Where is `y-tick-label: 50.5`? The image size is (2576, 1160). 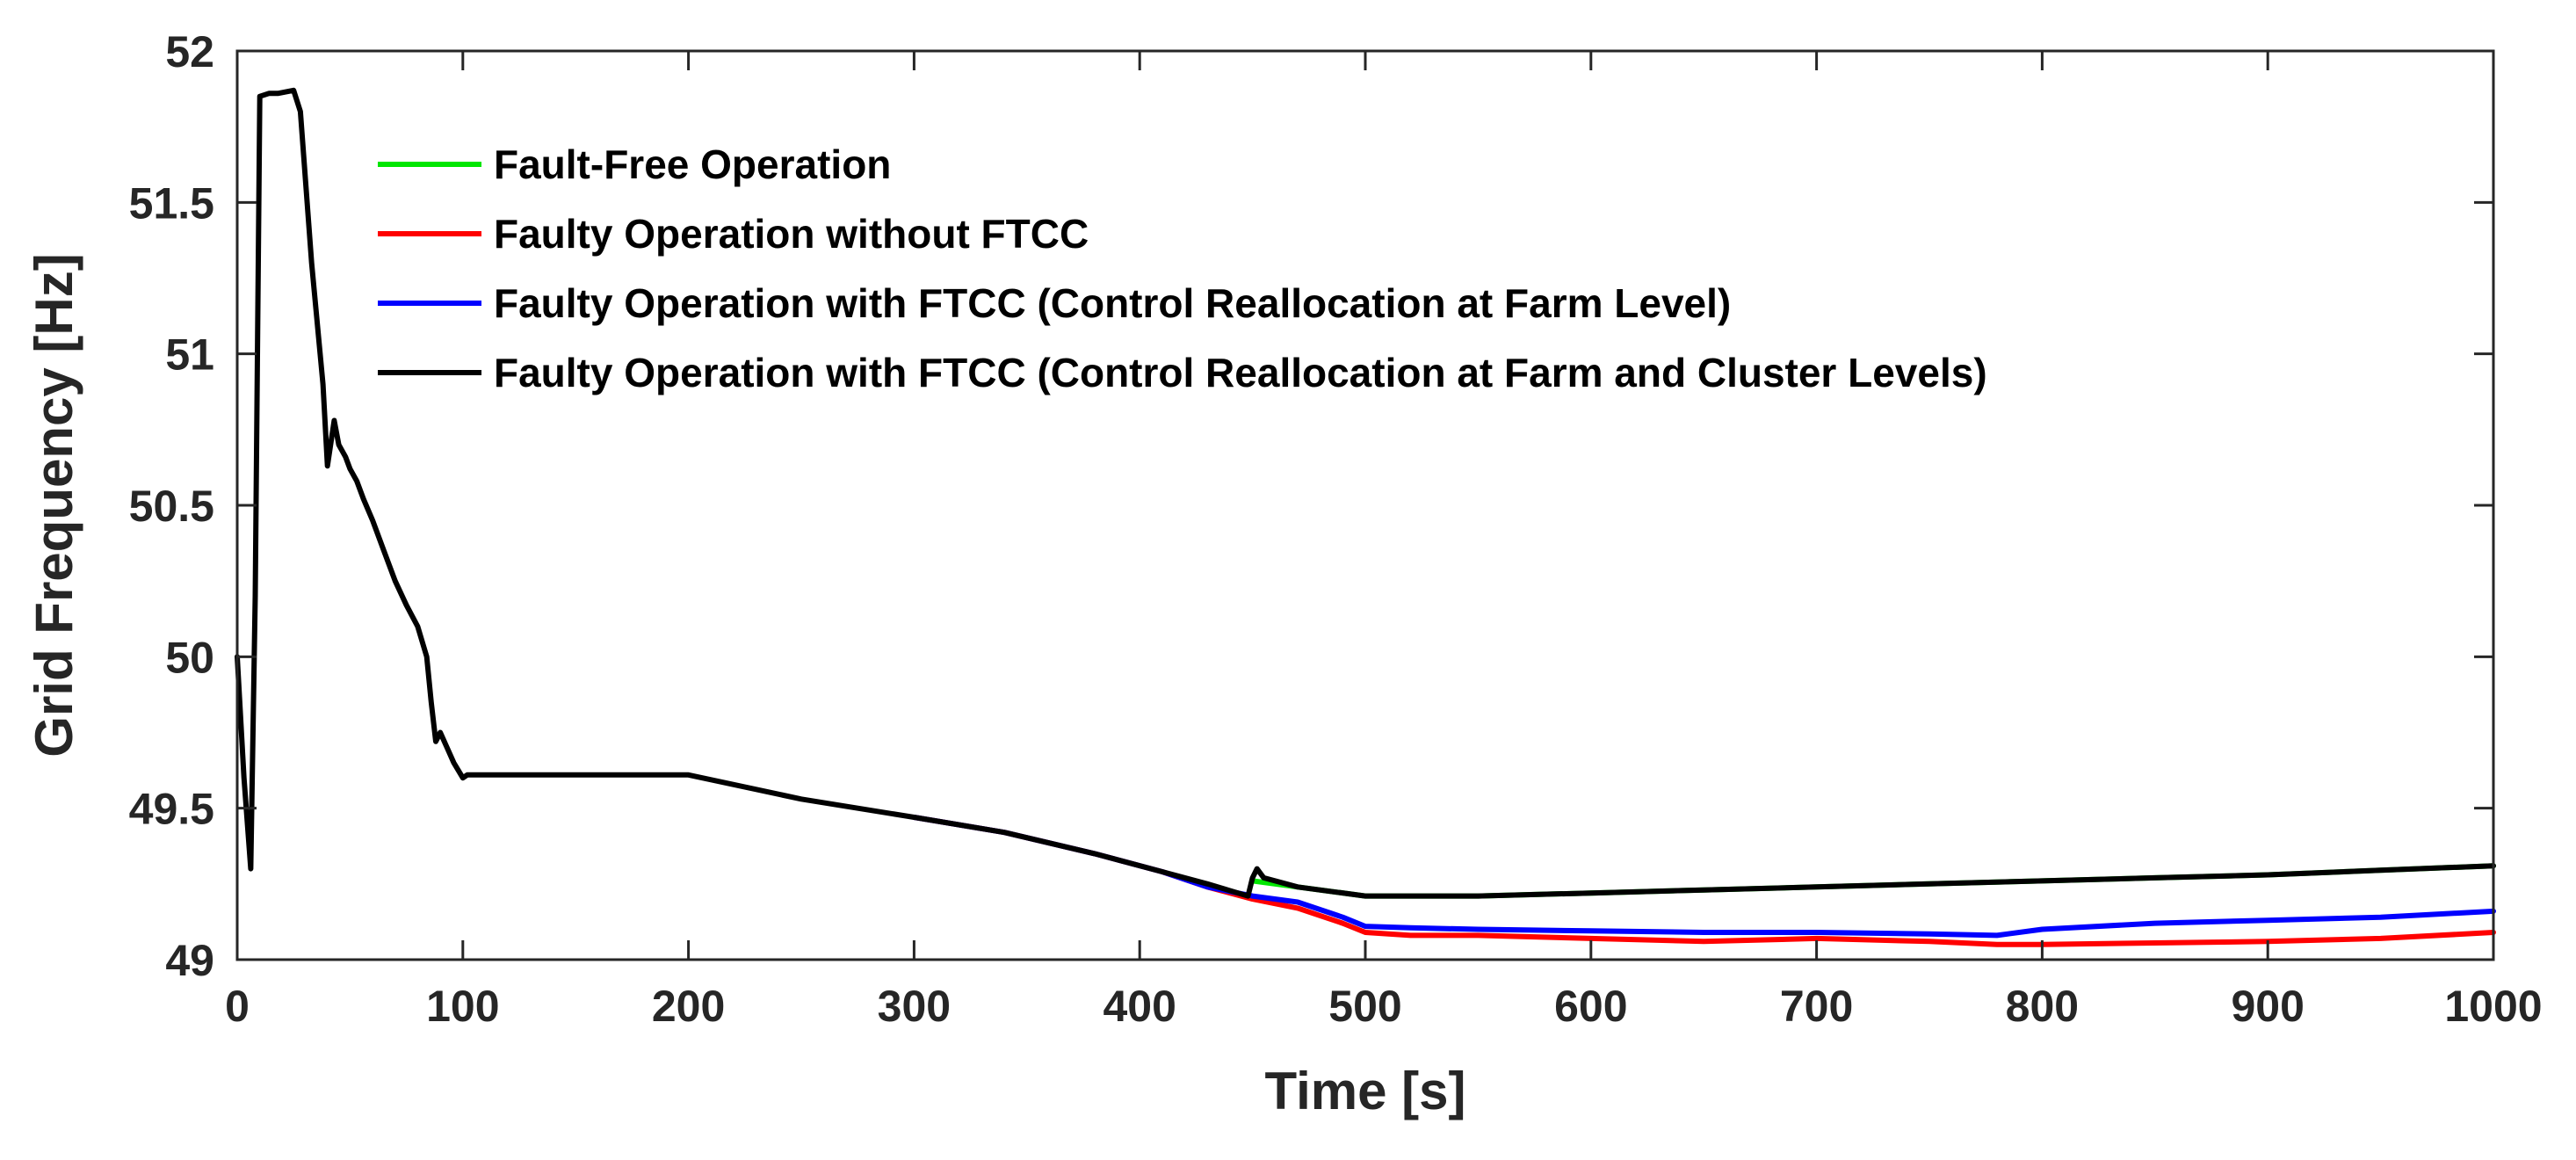 y-tick-label: 50.5 is located at coordinates (171, 507).